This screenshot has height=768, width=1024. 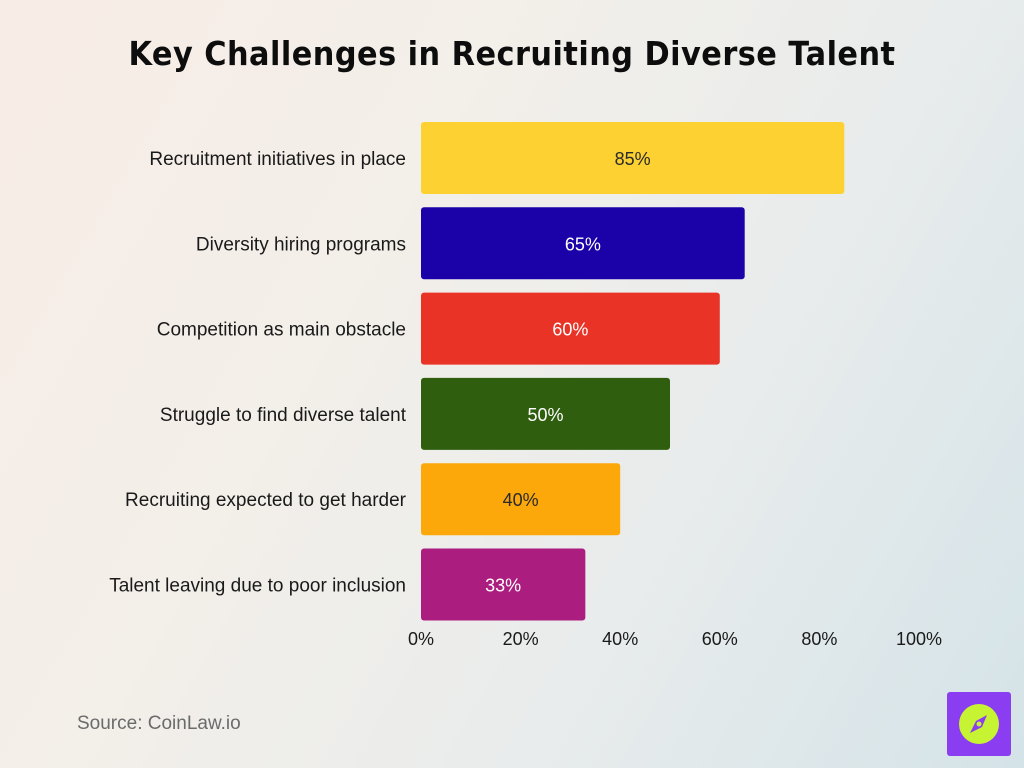 I want to click on bar-value-label: 40%, so click(x=521, y=500).